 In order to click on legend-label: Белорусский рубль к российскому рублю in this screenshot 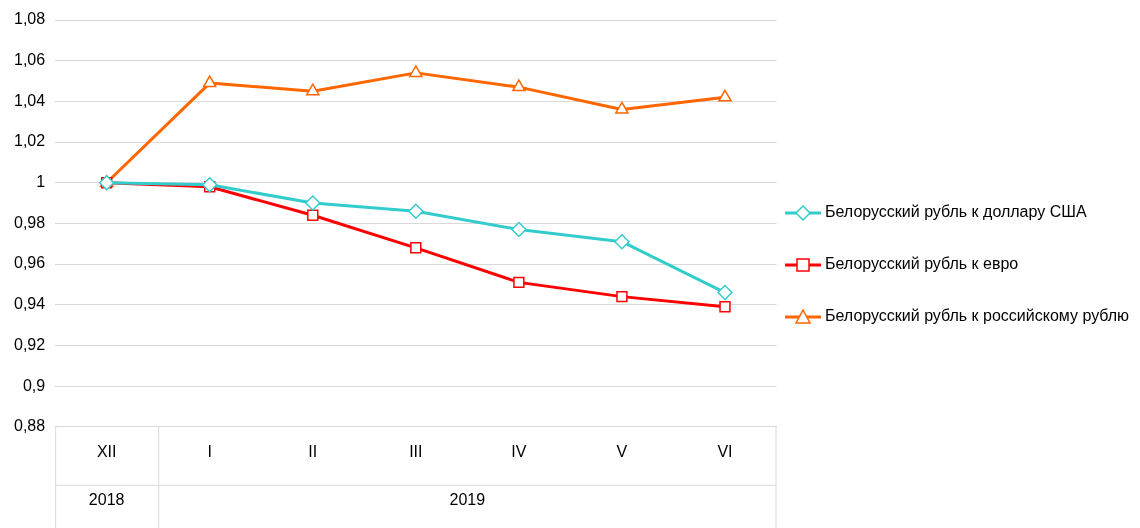, I will do `click(977, 316)`.